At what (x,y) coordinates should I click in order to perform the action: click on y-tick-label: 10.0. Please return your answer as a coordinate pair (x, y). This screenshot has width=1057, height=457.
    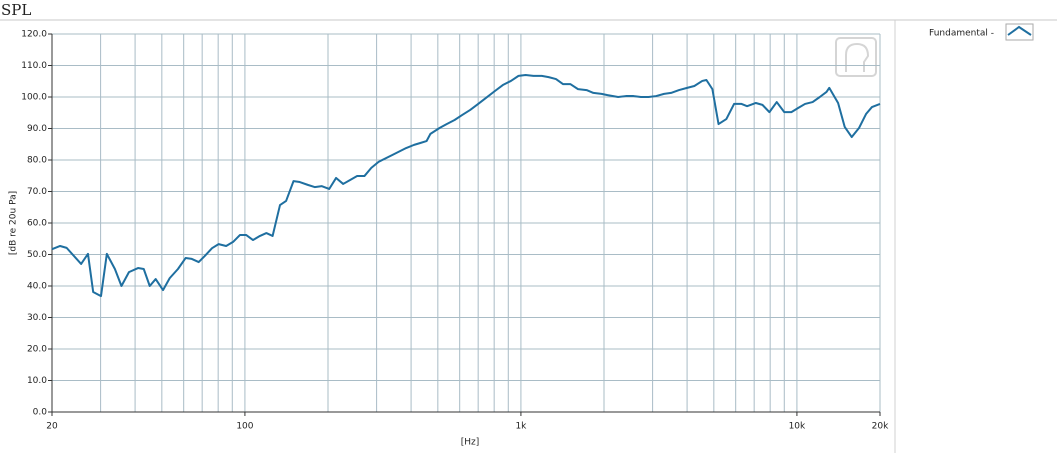
    Looking at the image, I should click on (37, 381).